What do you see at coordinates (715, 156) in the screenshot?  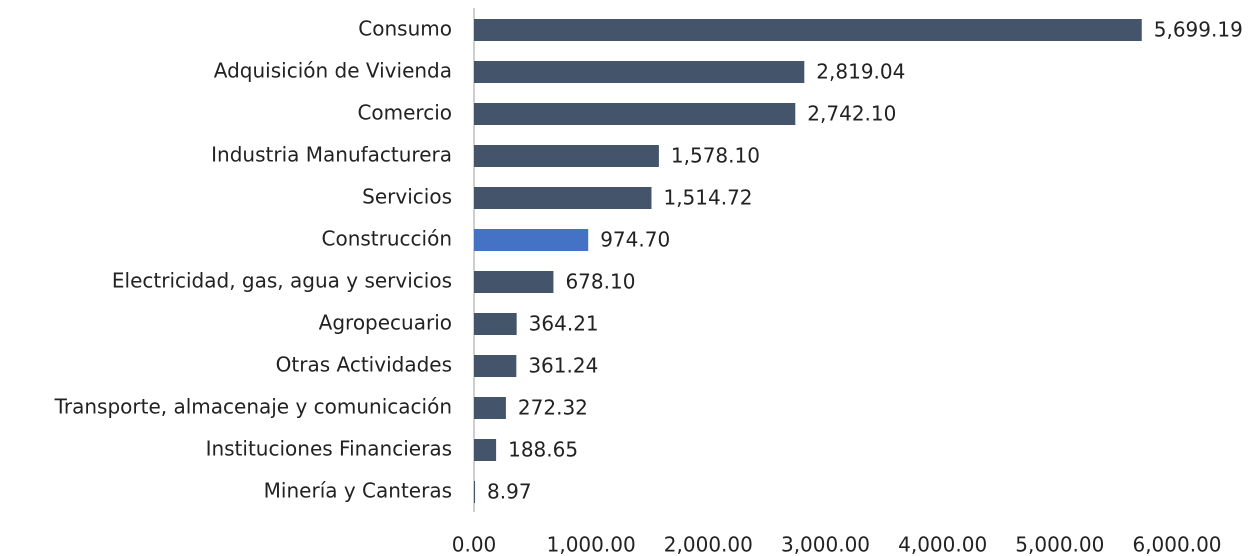 I see `value-label: 1,578.10` at bounding box center [715, 156].